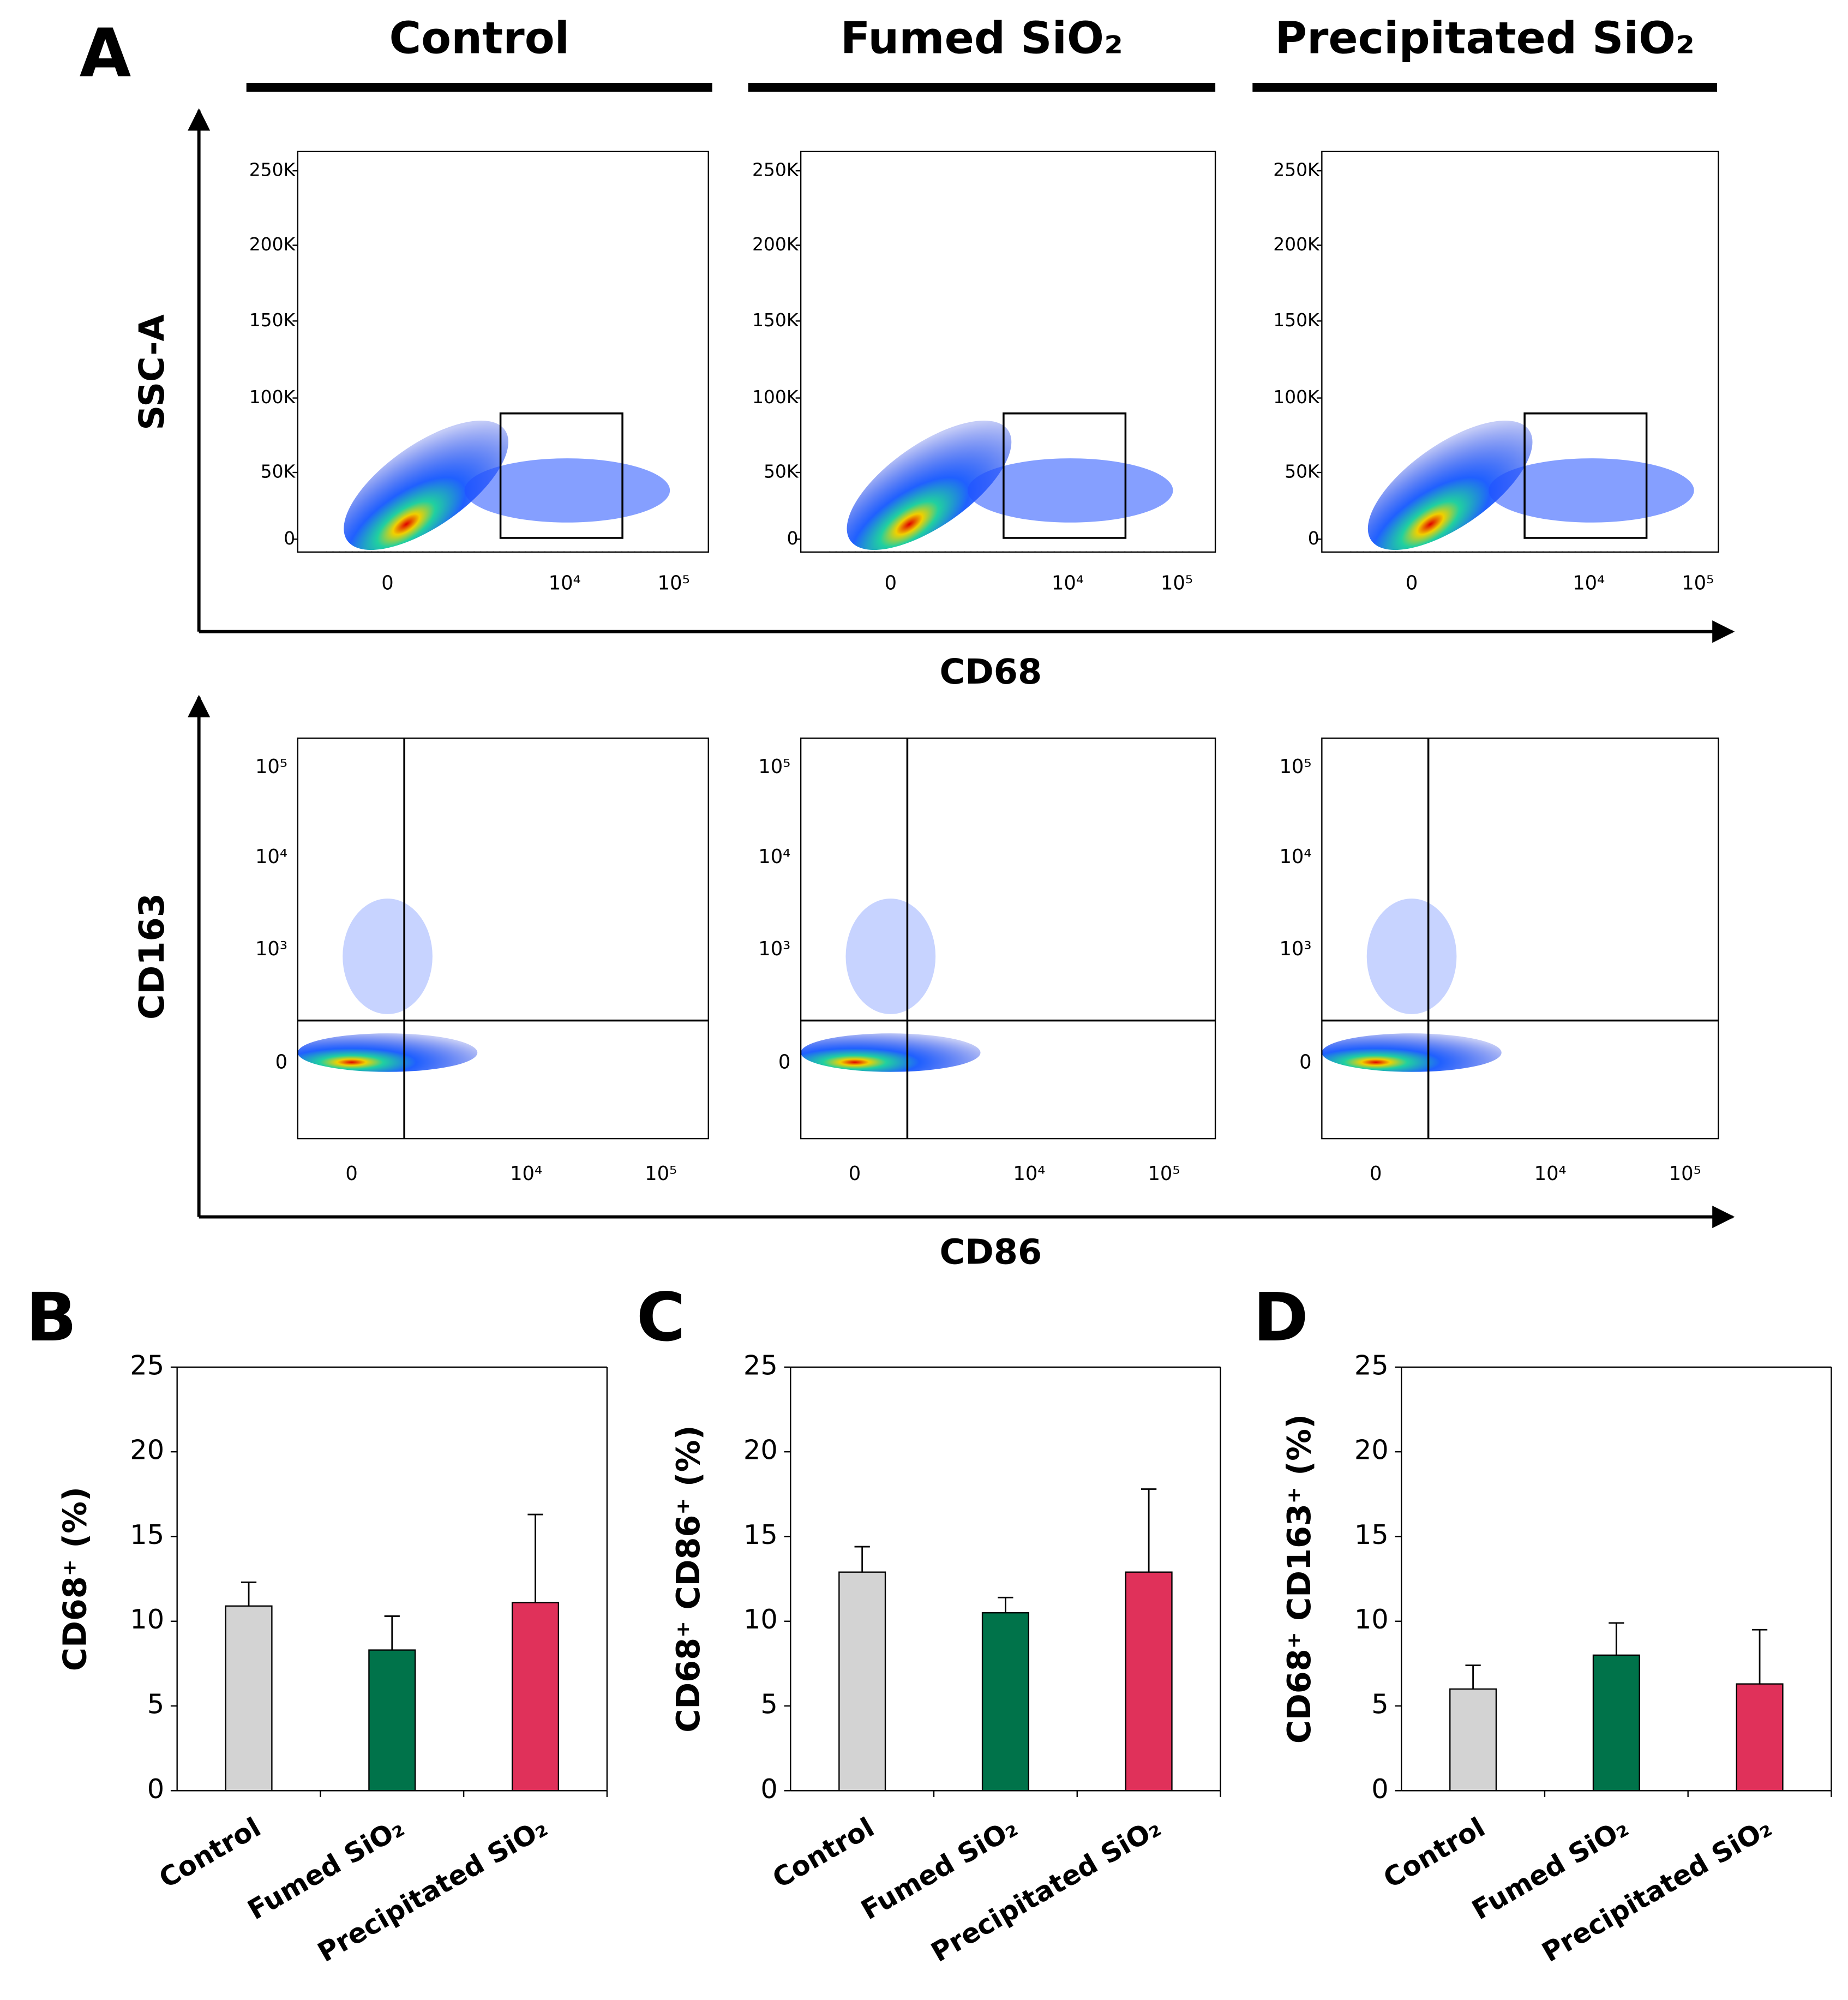 This screenshot has width=1848, height=2000. I want to click on axis-label: CD86, so click(990, 1251).